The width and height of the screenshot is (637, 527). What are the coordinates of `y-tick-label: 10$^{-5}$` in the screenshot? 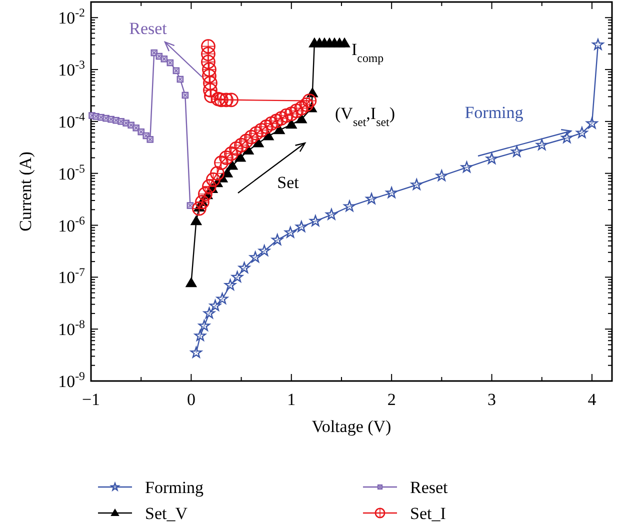 It's located at (72, 172).